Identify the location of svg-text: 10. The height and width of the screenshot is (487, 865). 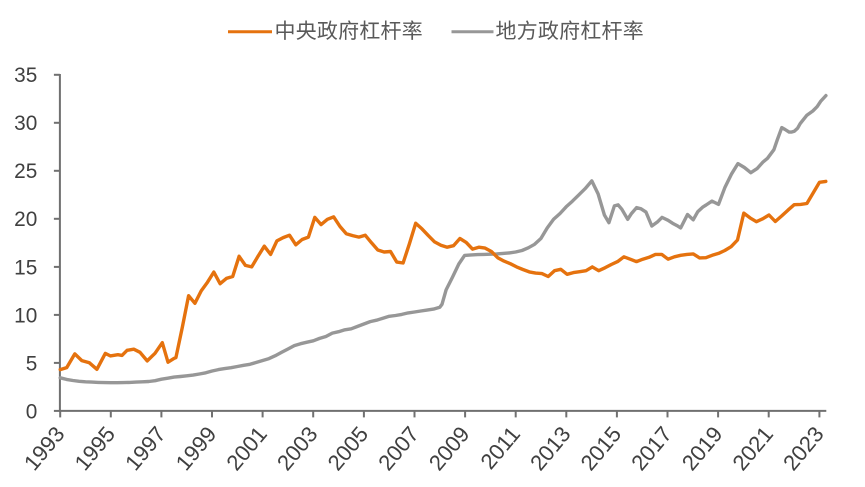
(25, 315).